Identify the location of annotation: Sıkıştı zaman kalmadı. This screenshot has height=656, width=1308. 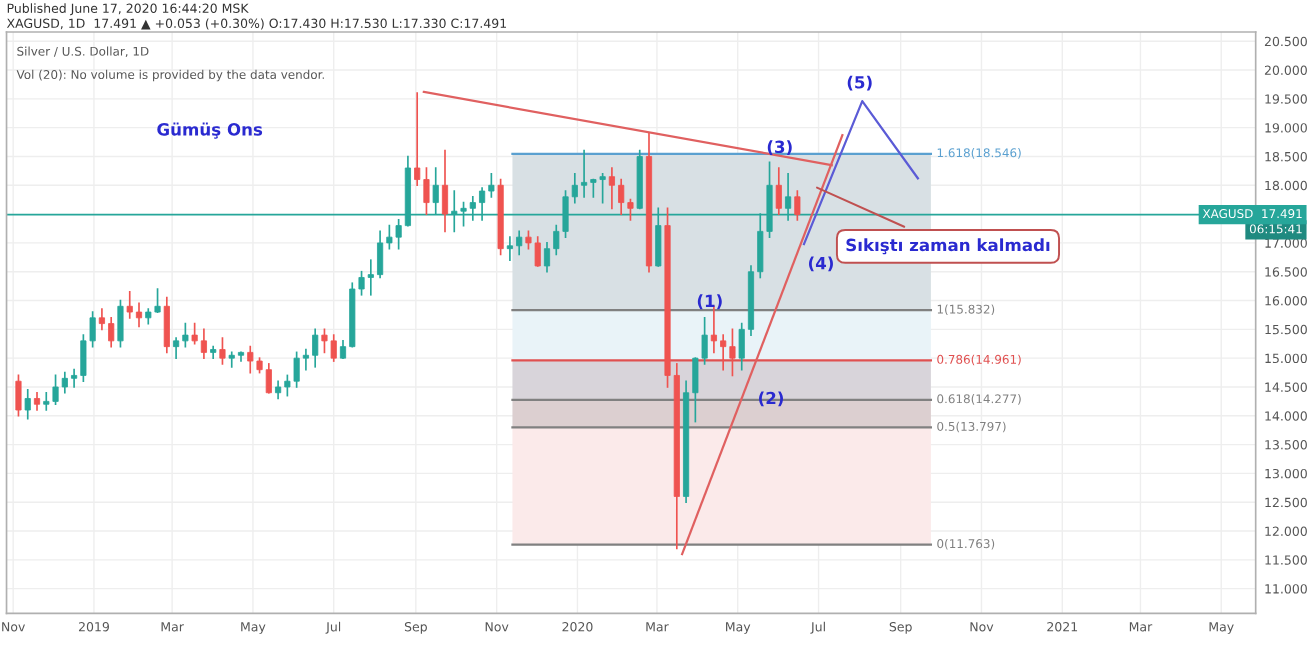
(948, 246).